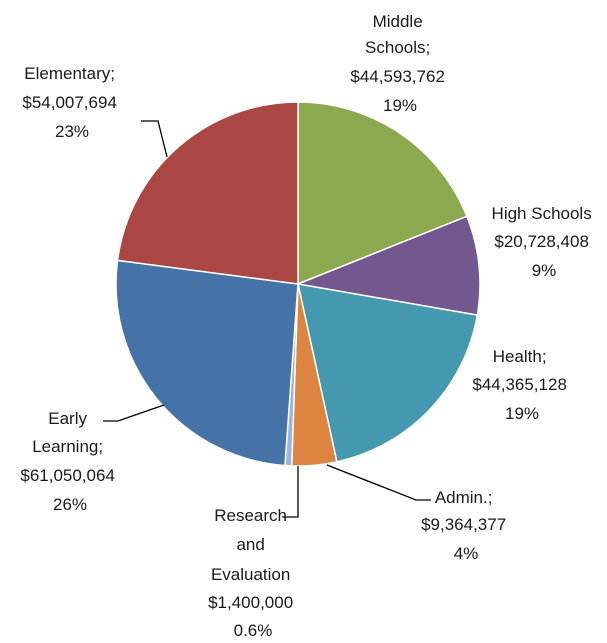 This screenshot has height=643, width=607. What do you see at coordinates (72, 131) in the screenshot?
I see `label-elementary-percent: 23%` at bounding box center [72, 131].